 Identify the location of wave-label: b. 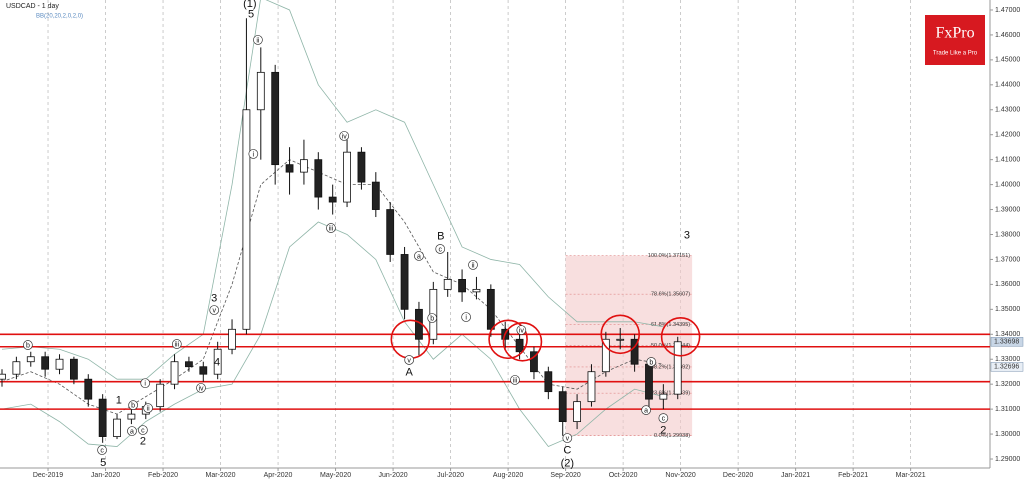
(28, 345).